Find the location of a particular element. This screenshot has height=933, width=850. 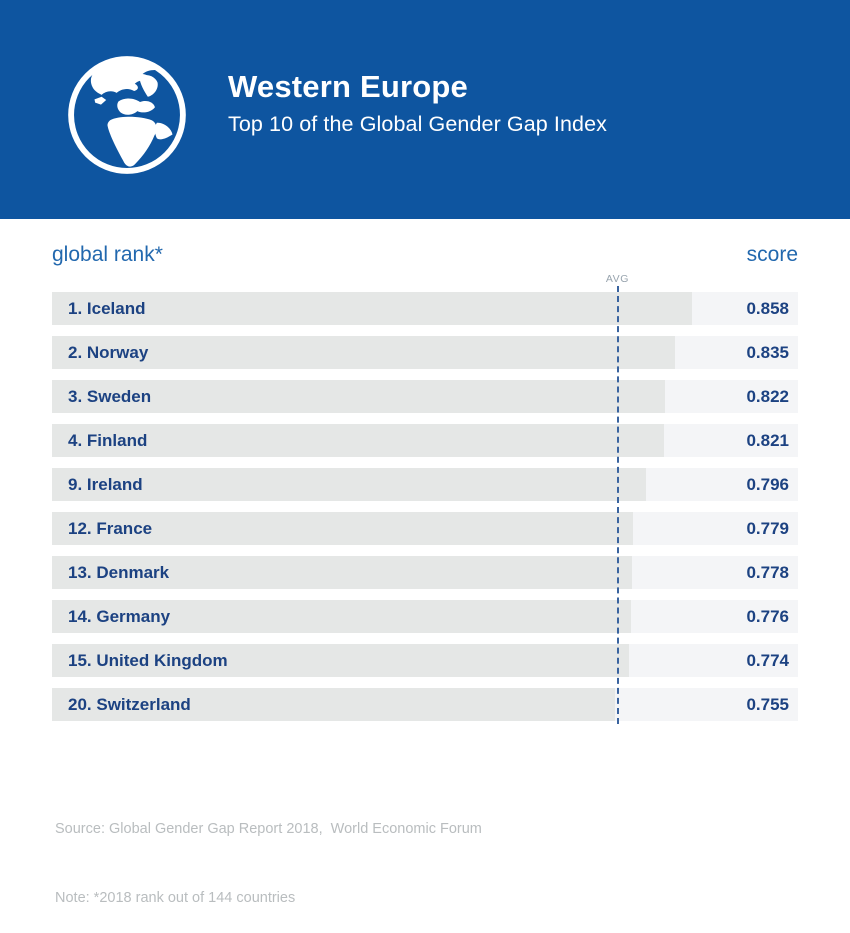

country-label: 12. France is located at coordinates (110, 528).